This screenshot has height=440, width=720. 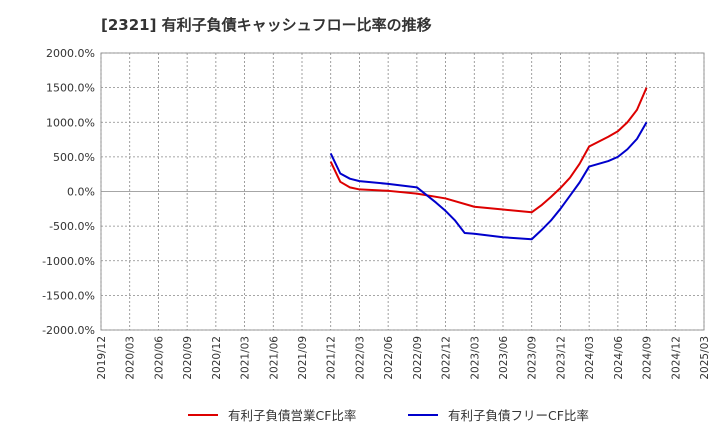 I want to click on y-tick-label: -1000.0%, so click(x=68, y=261).